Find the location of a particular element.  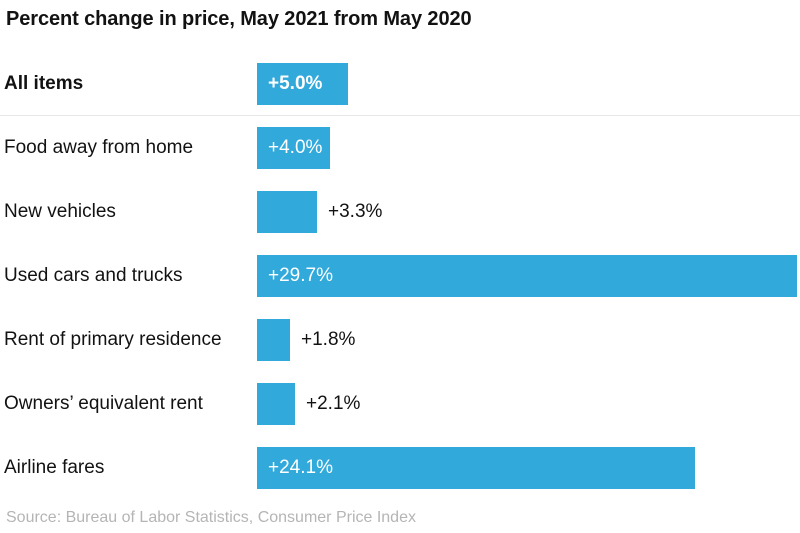

category-label: Owners’ equivalent rent is located at coordinates (103, 403).